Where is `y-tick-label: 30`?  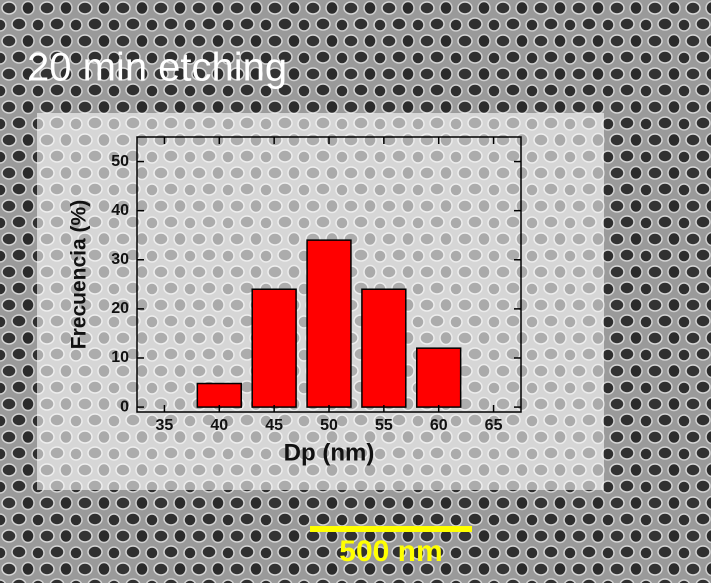
y-tick-label: 30 is located at coordinates (120, 259).